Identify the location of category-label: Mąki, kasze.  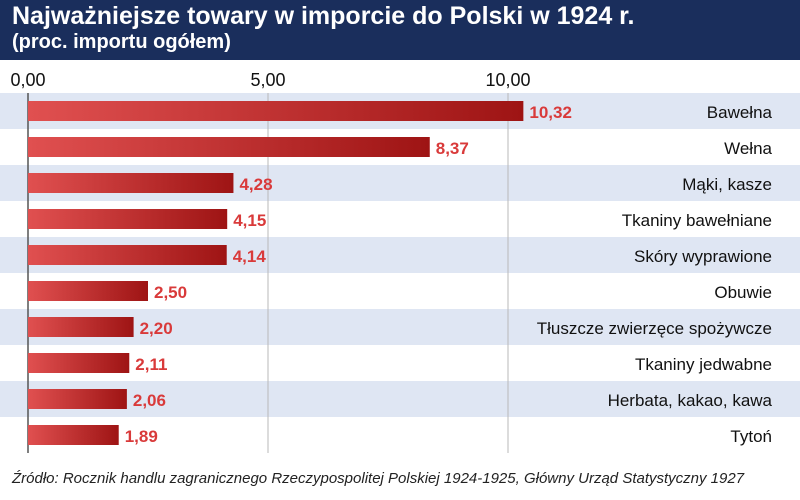
(727, 184).